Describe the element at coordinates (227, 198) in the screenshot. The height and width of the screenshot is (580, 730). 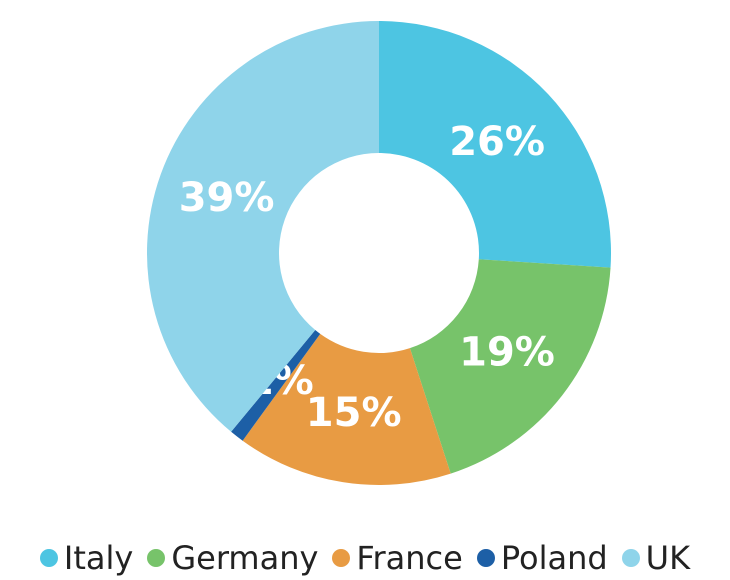
I see `value-label: 39%` at that location.